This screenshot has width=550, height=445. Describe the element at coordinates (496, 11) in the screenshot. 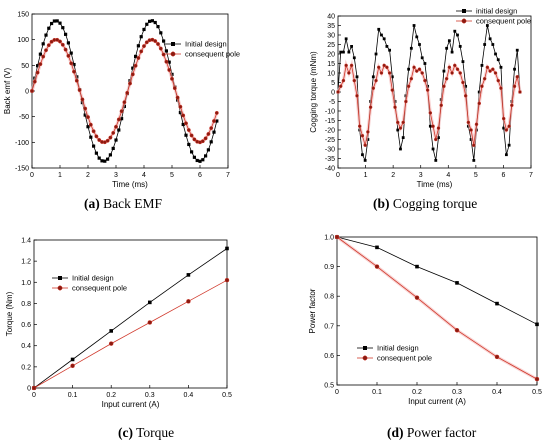

I see `legend-label: initial design` at that location.